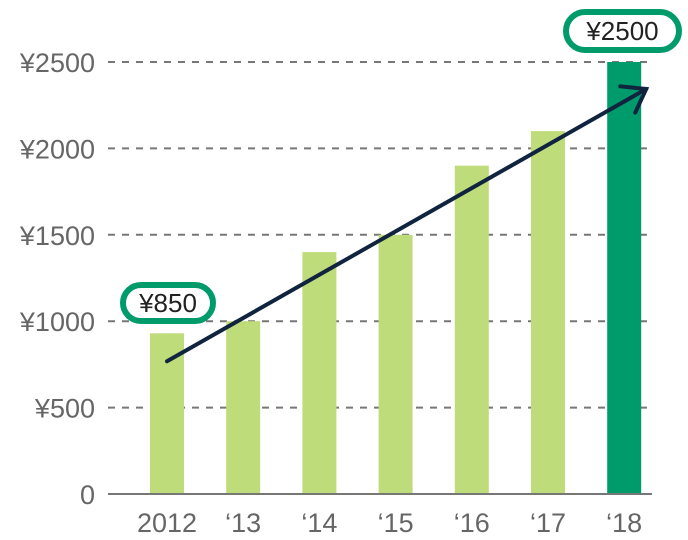 Image resolution: width=688 pixels, height=540 pixels. What do you see at coordinates (548, 523) in the screenshot?
I see `x-tick-label: ‘17` at bounding box center [548, 523].